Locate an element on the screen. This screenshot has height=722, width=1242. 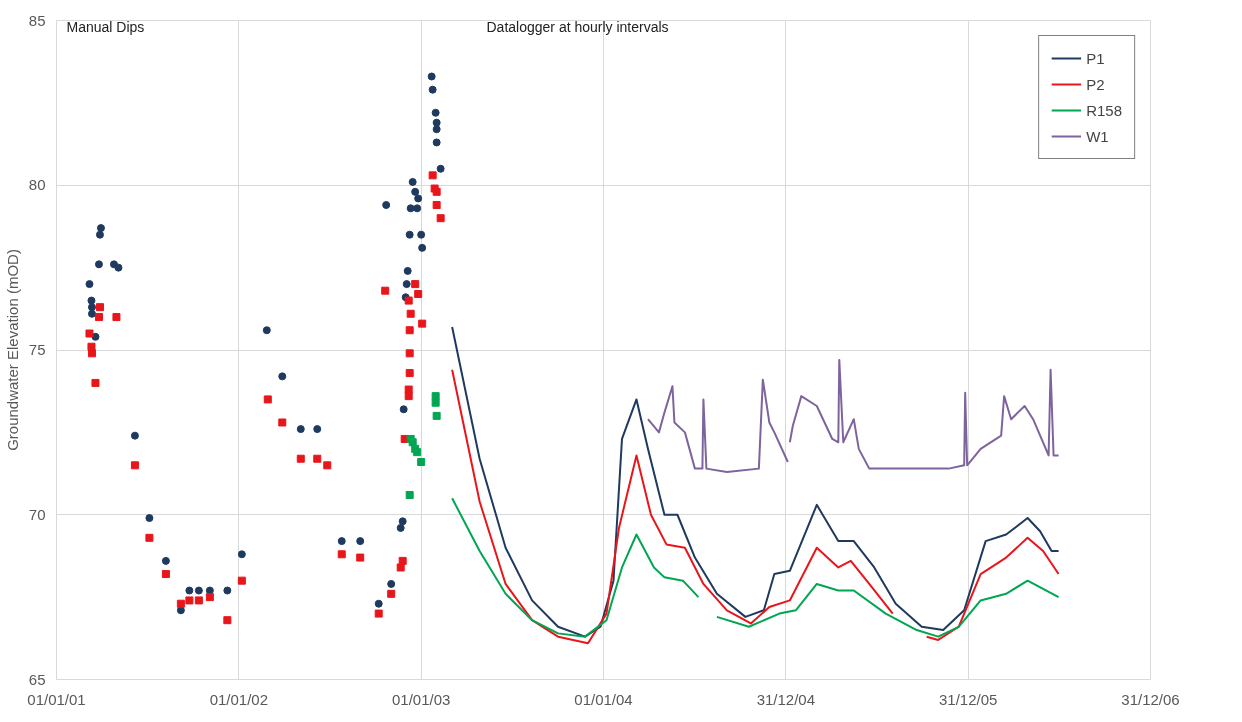
annotation: Manual Dips is located at coordinates (105, 26).